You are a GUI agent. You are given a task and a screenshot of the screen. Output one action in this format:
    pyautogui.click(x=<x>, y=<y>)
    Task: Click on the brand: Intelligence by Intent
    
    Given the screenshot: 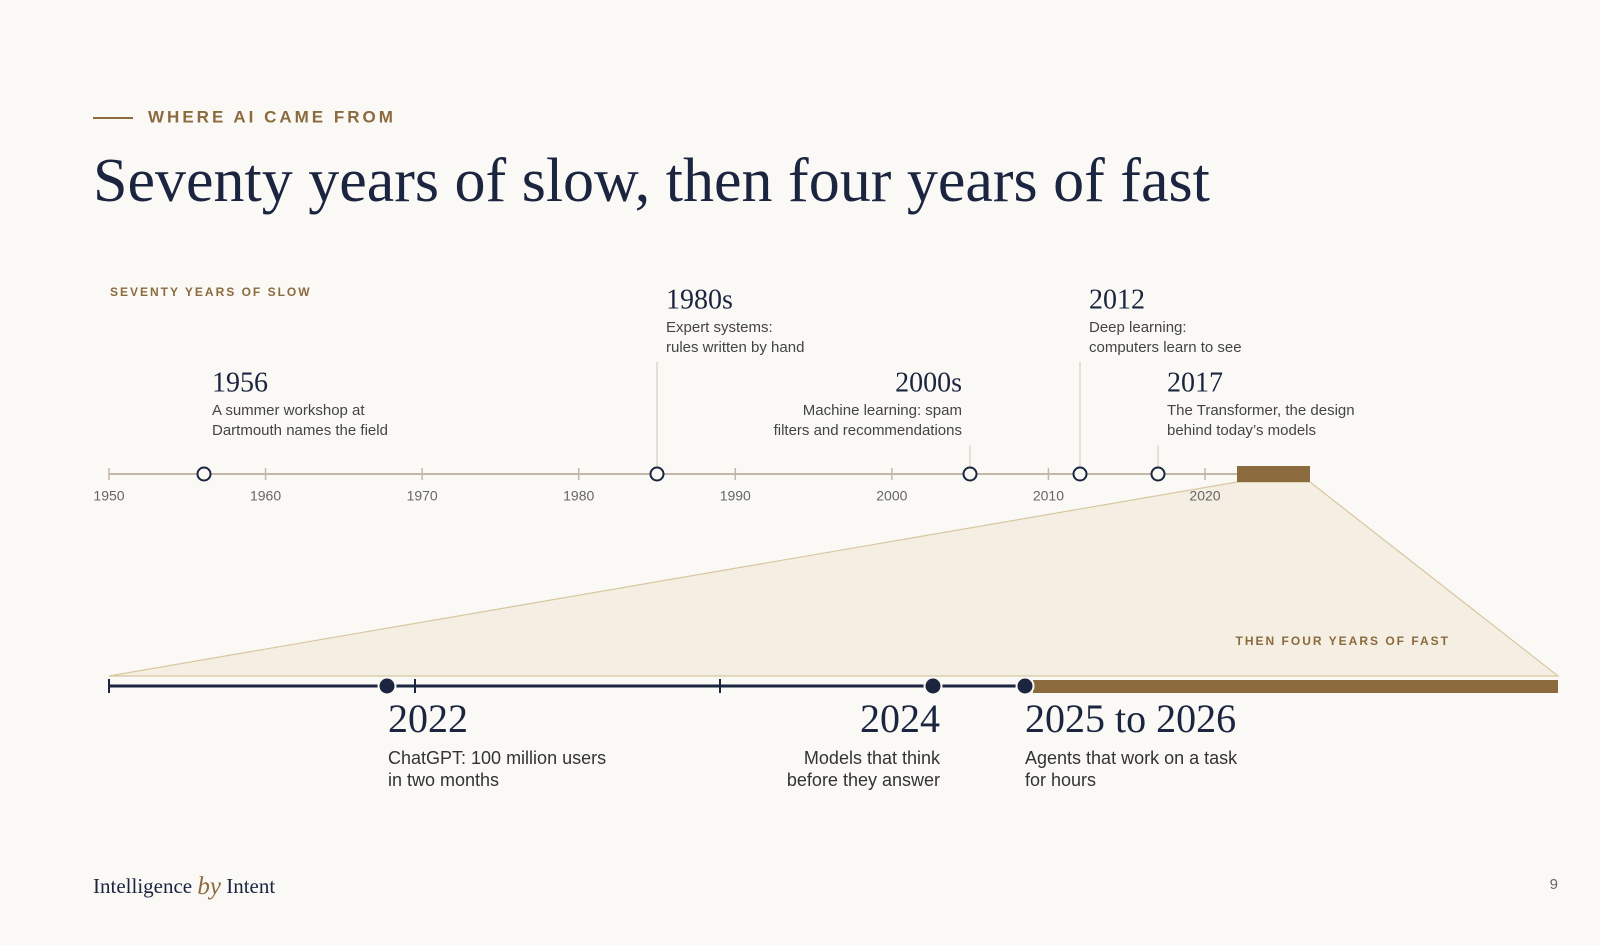 What is the action you would take?
    pyautogui.click(x=184, y=886)
    